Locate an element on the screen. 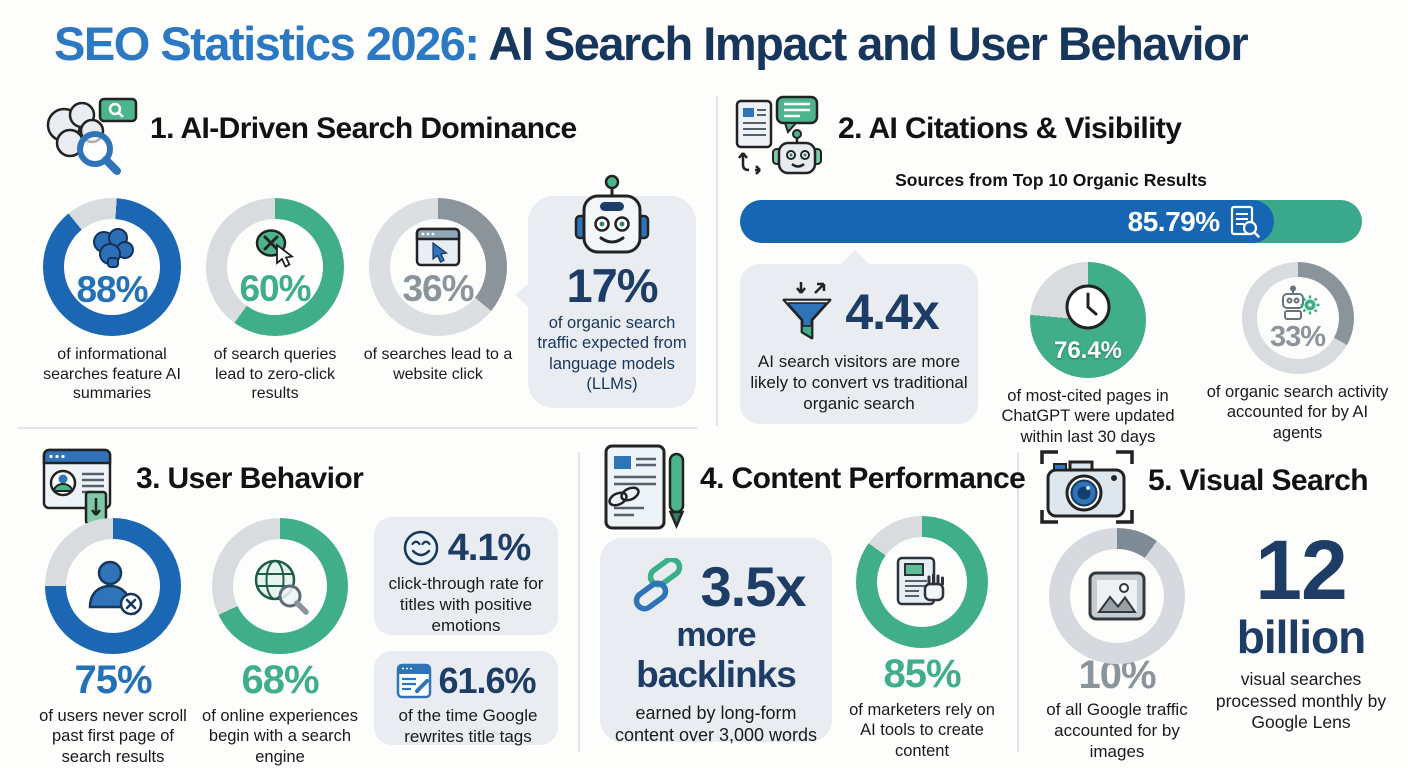  donut-chart-60: 60% is located at coordinates (275, 267).